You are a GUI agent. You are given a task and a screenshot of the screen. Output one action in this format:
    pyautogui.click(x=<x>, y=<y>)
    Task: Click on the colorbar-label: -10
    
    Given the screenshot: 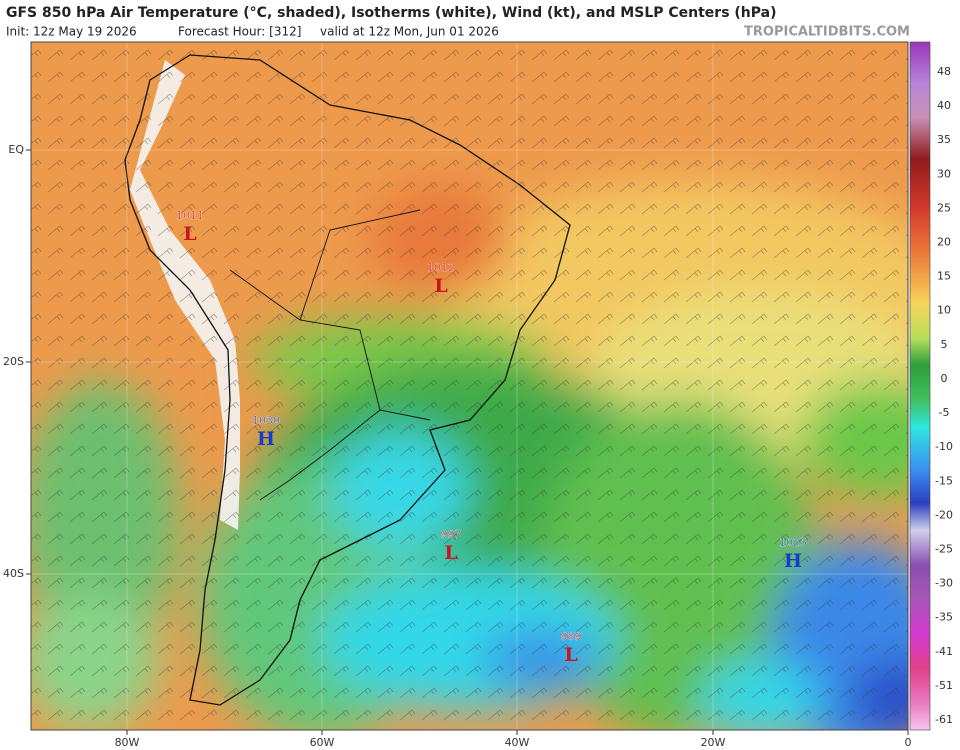 What is the action you would take?
    pyautogui.click(x=944, y=446)
    